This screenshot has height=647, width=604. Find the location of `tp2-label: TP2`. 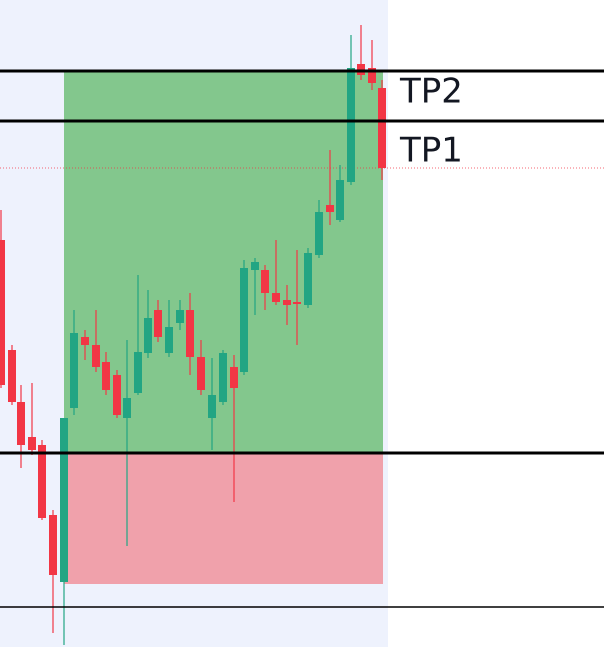

tp2-label: TP2 is located at coordinates (431, 92).